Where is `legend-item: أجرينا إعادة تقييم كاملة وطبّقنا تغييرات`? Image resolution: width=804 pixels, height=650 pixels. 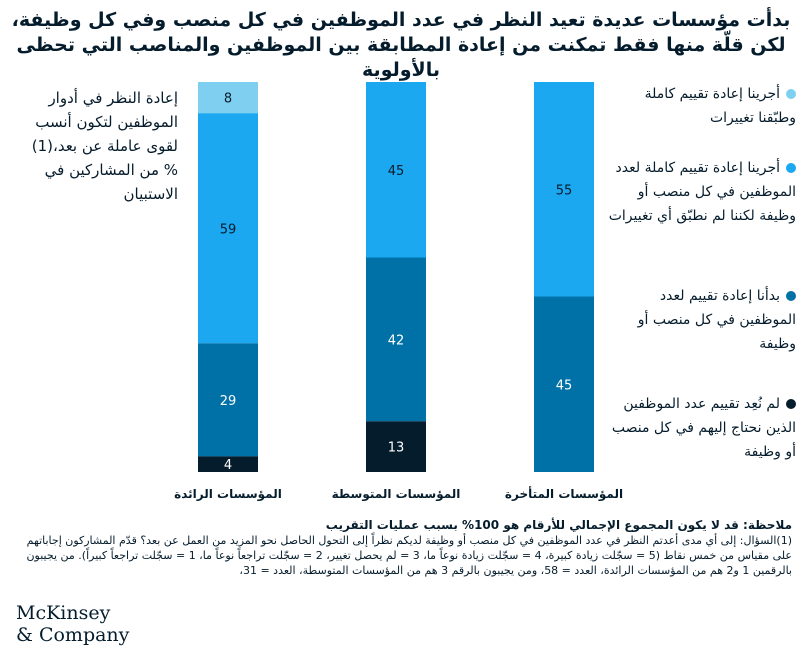 legend-item: أجرينا إعادة تقييم كاملة وطبّقنا تغييرات is located at coordinates (701, 106).